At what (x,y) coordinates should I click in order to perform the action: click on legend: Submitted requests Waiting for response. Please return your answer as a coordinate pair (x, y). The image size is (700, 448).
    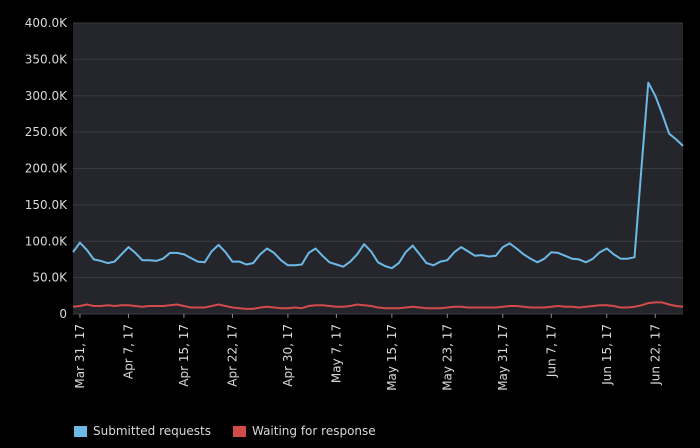
    Looking at the image, I should click on (225, 431).